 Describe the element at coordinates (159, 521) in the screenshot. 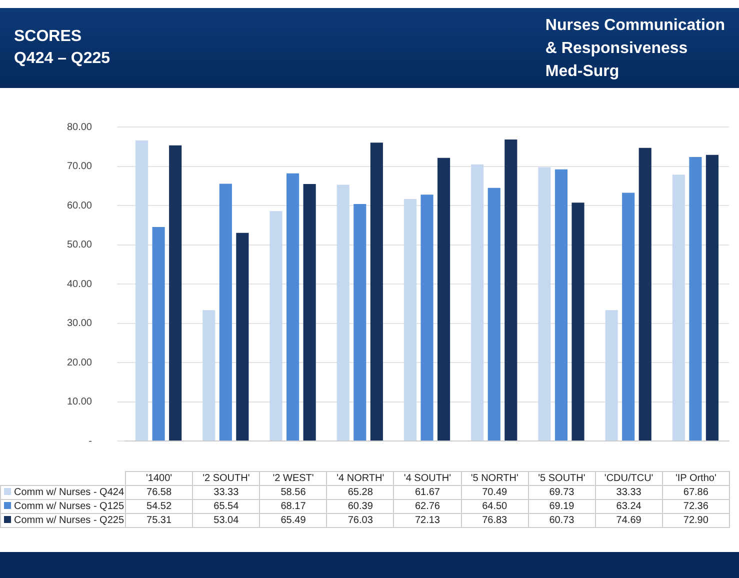

I see `data-label: 75.31` at that location.